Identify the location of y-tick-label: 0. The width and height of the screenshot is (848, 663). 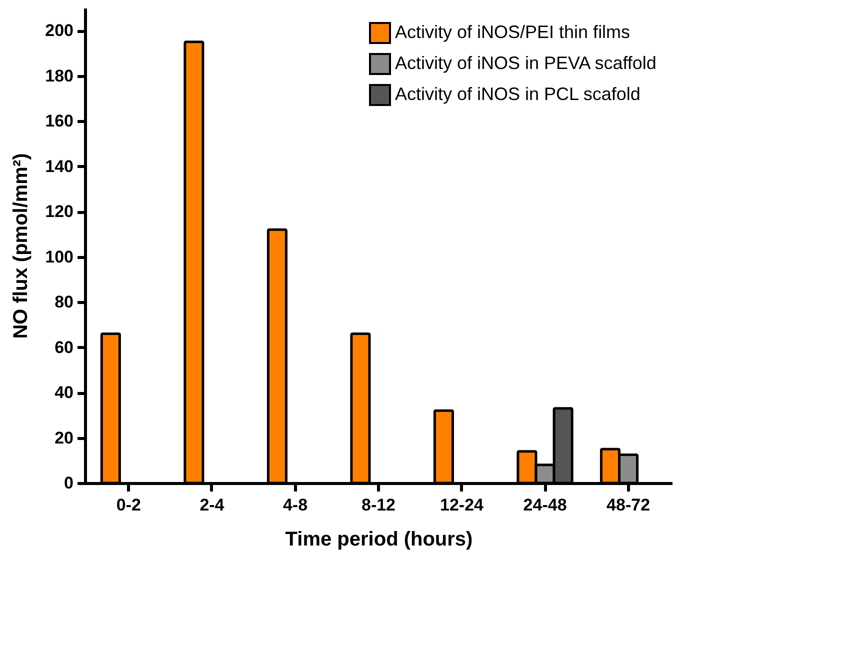
(69, 483).